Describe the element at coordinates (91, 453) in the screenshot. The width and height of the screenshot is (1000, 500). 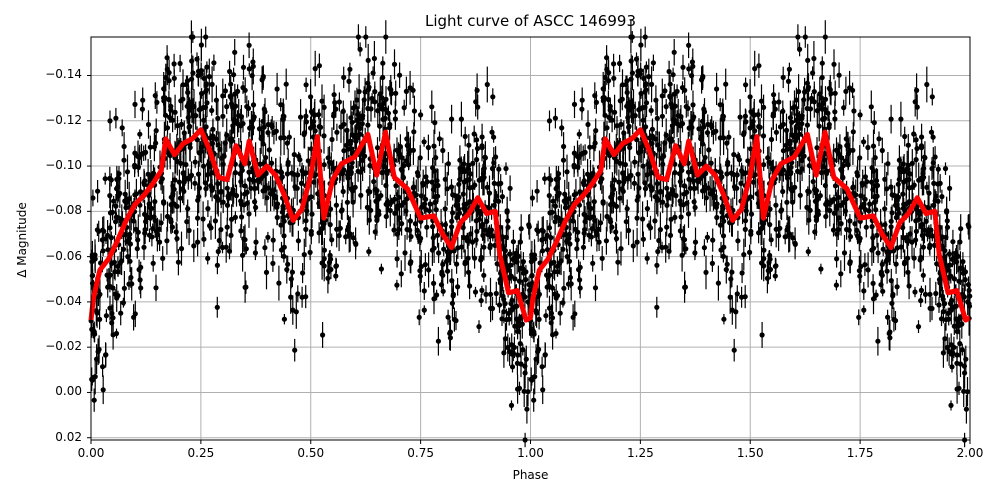
I see `x-tick-label: 0.00` at that location.